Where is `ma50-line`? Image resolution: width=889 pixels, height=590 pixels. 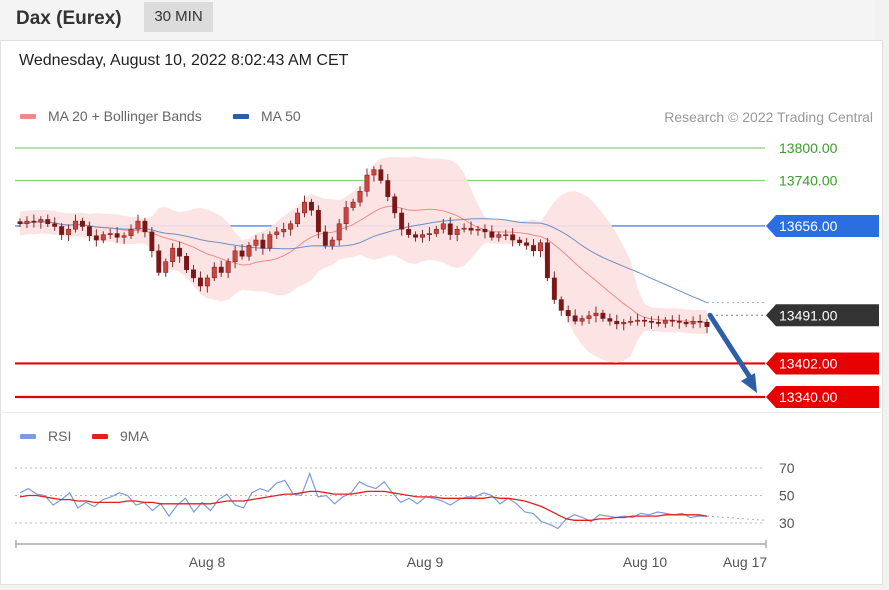 ma50-line is located at coordinates (363, 261).